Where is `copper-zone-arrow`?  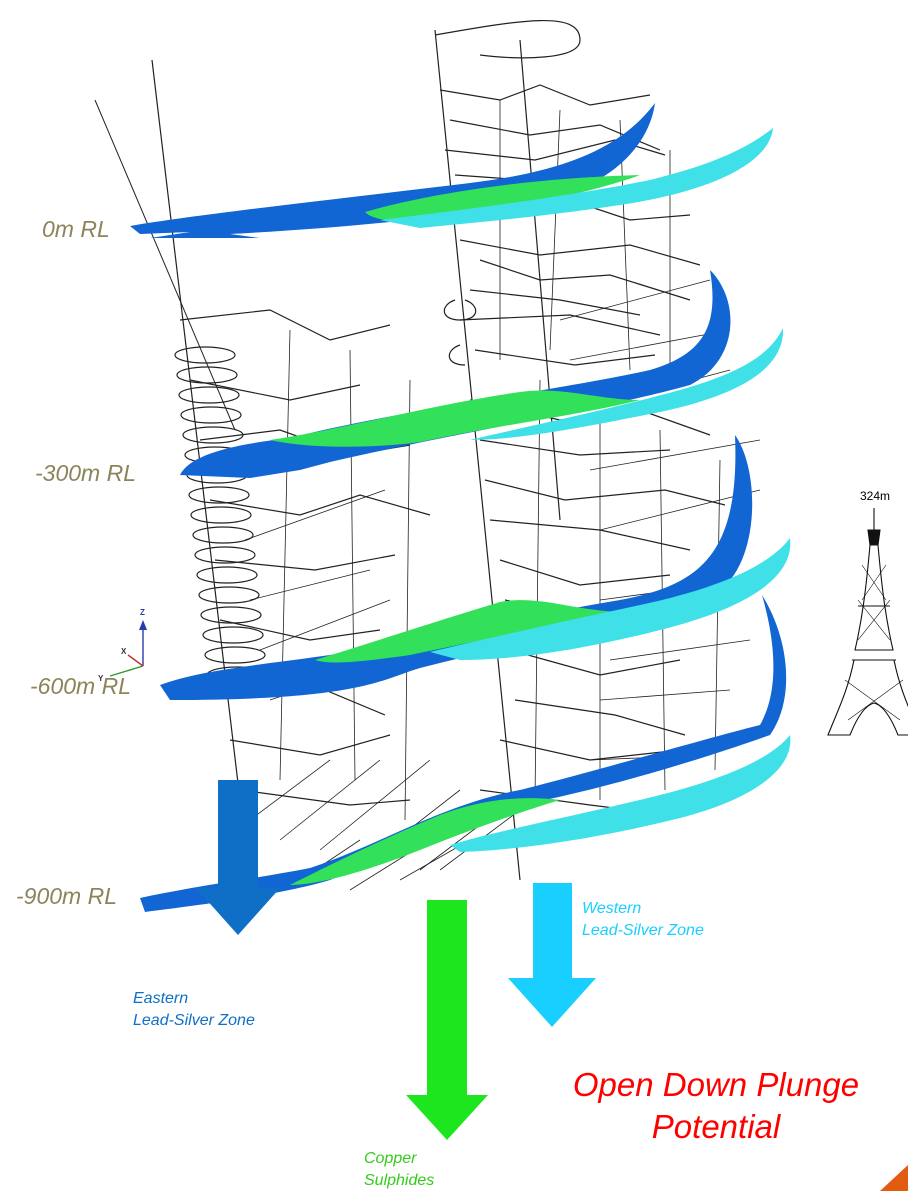 copper-zone-arrow is located at coordinates (447, 1020).